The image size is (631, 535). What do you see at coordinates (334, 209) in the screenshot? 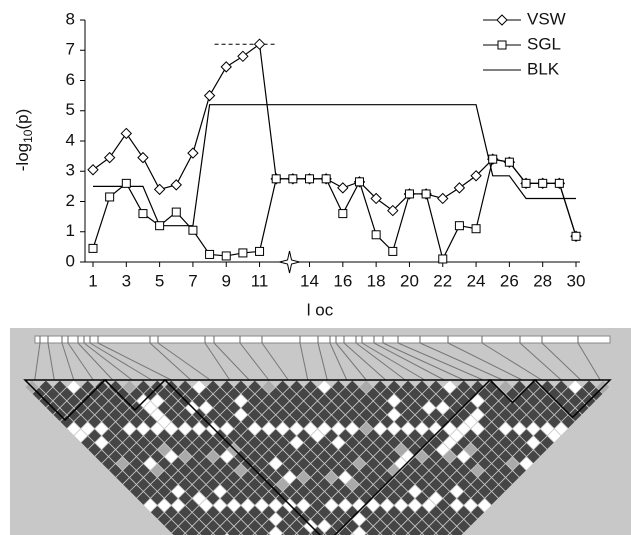
I see `series-line` at bounding box center [334, 209].